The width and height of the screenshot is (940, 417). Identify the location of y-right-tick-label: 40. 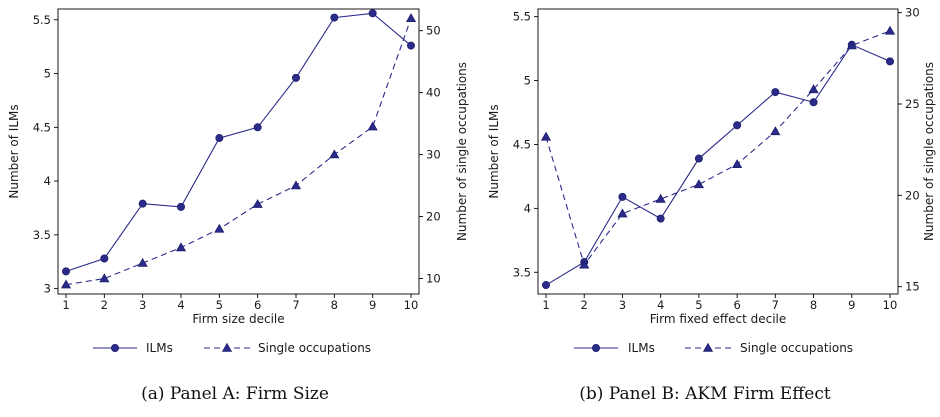
(433, 93).